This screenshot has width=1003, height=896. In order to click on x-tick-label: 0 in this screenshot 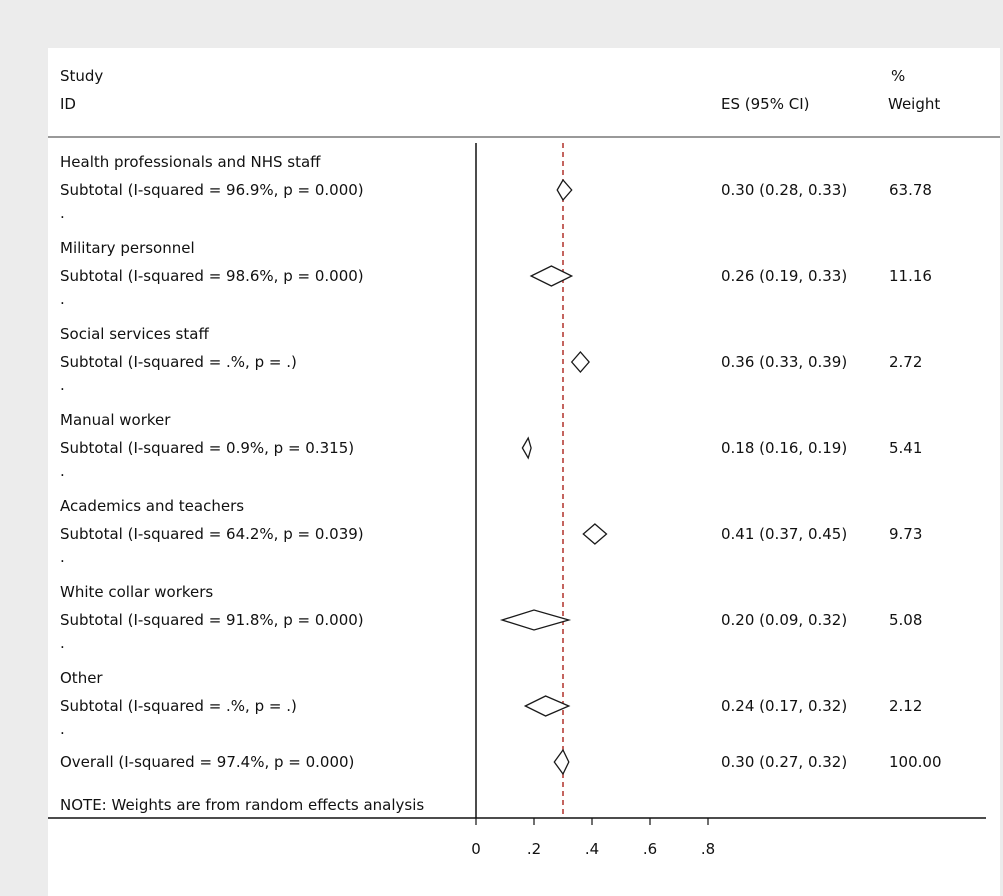, I will do `click(476, 849)`.